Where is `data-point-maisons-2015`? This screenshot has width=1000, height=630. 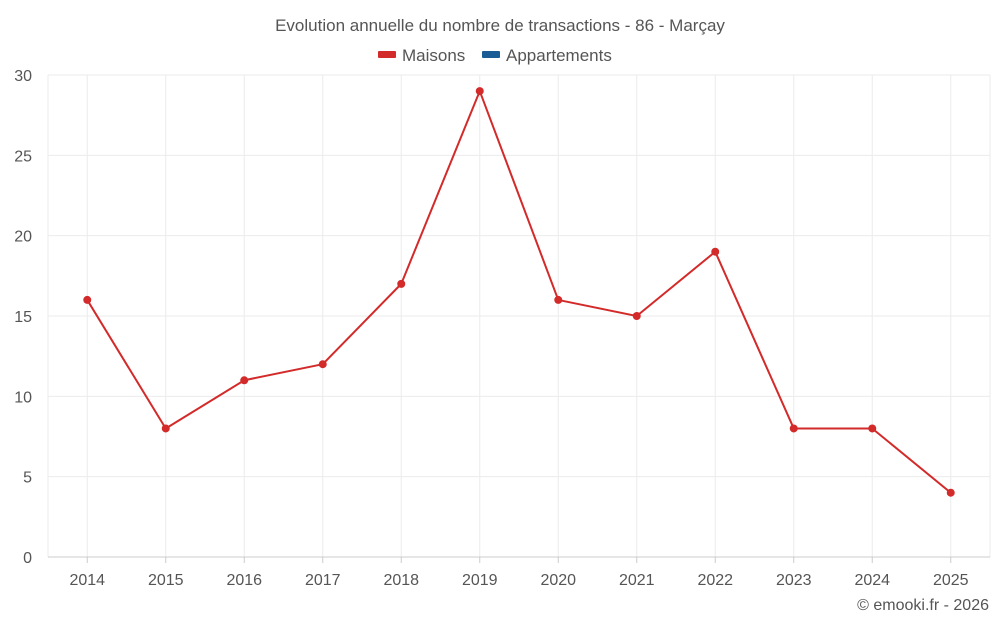 data-point-maisons-2015 is located at coordinates (165, 428).